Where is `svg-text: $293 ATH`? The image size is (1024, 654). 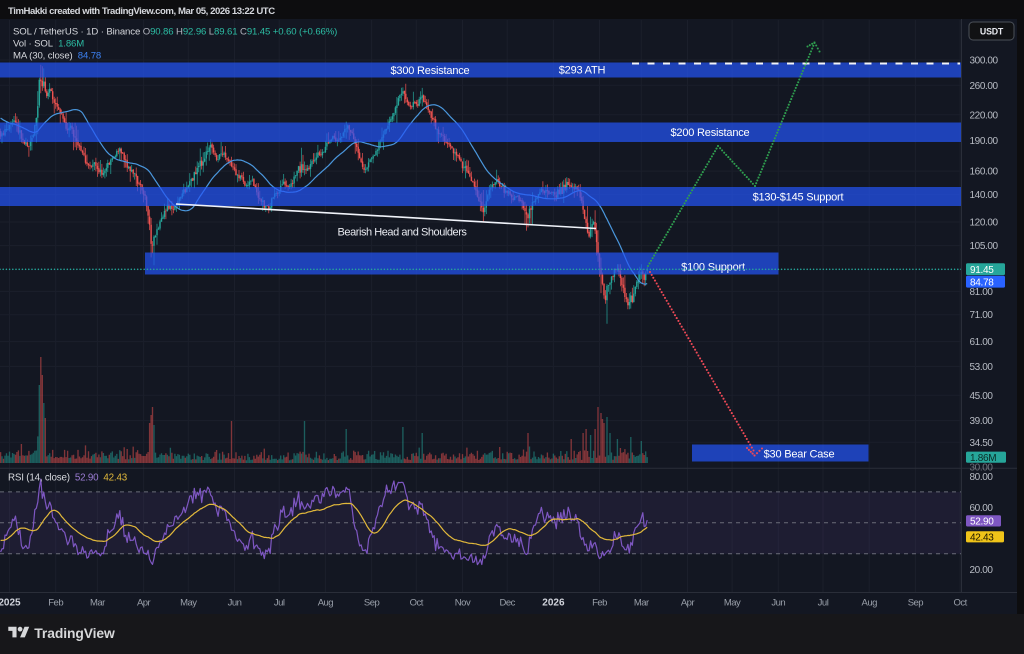 svg-text: $293 ATH is located at coordinates (582, 71).